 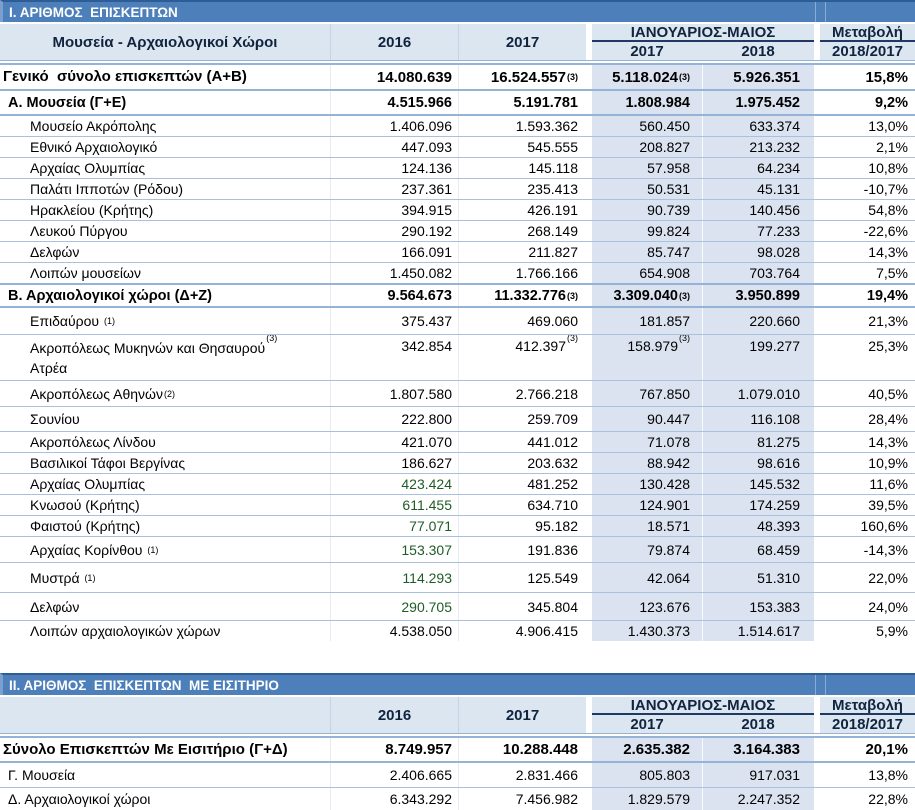 What do you see at coordinates (668, 549) in the screenshot?
I see `value-text: 79.874` at bounding box center [668, 549].